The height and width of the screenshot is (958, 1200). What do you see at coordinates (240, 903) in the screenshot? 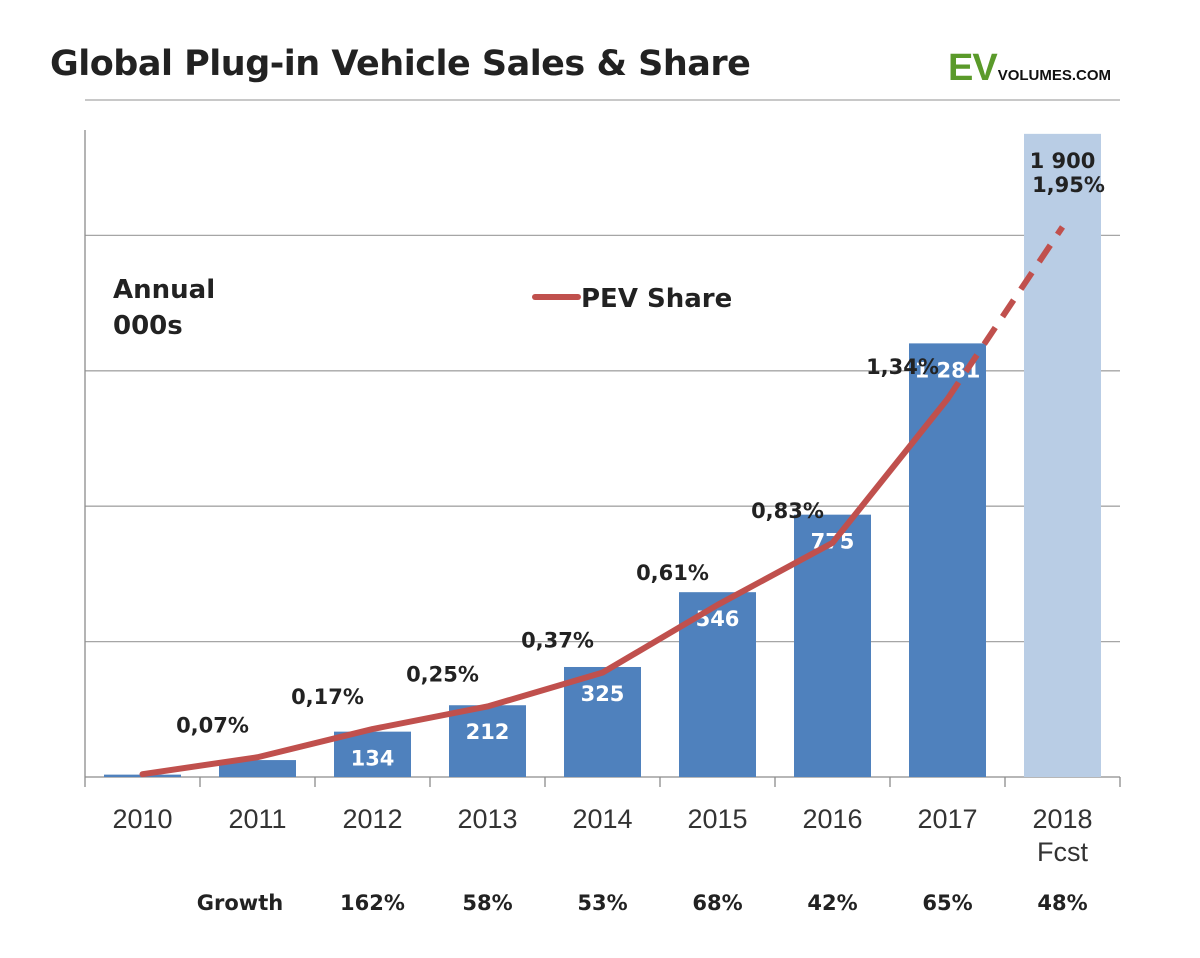
I see `growth-label: Growth` at bounding box center [240, 903].